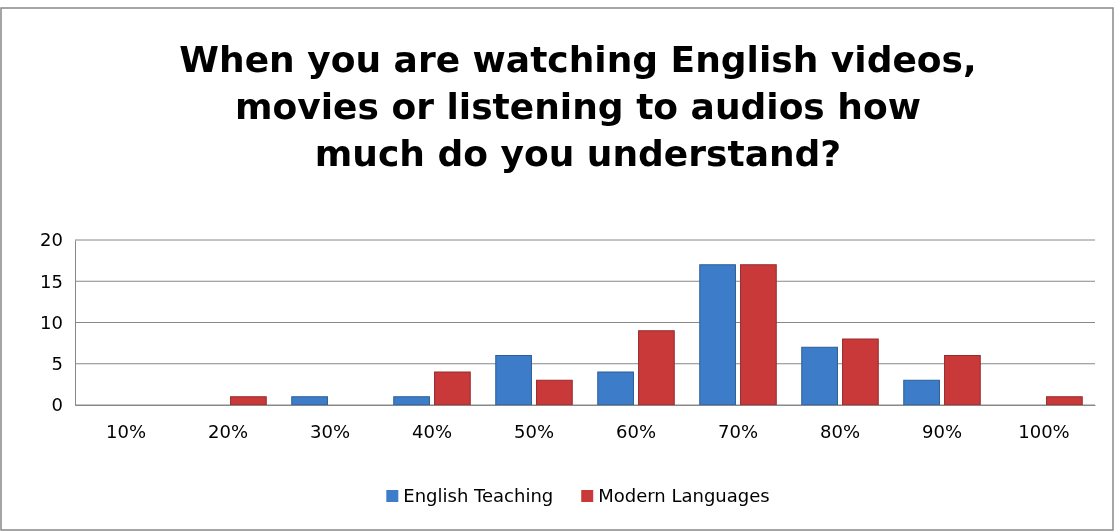  What do you see at coordinates (534, 431) in the screenshot?
I see `x-tick-label: 50%` at bounding box center [534, 431].